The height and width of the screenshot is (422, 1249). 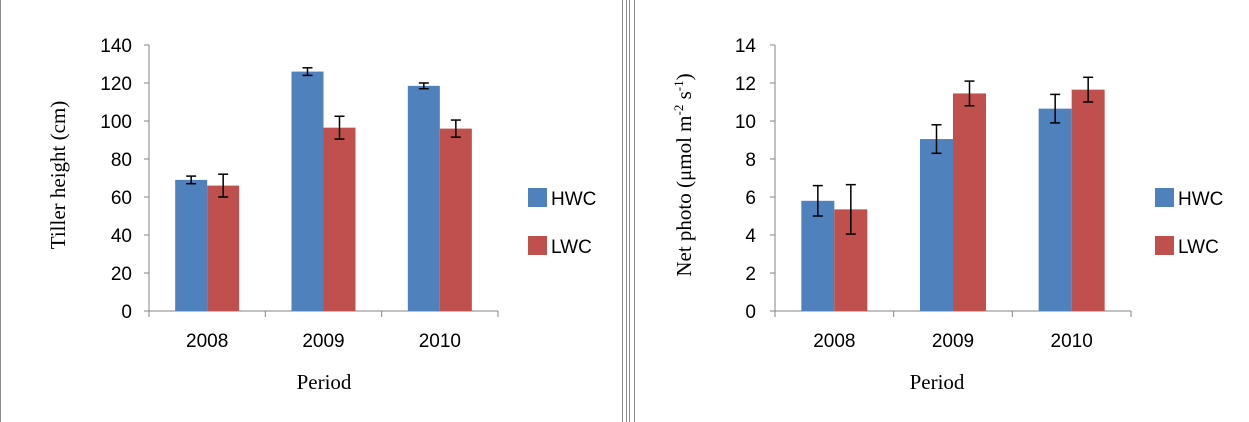 I want to click on y-tick-label: 2, so click(x=750, y=274).